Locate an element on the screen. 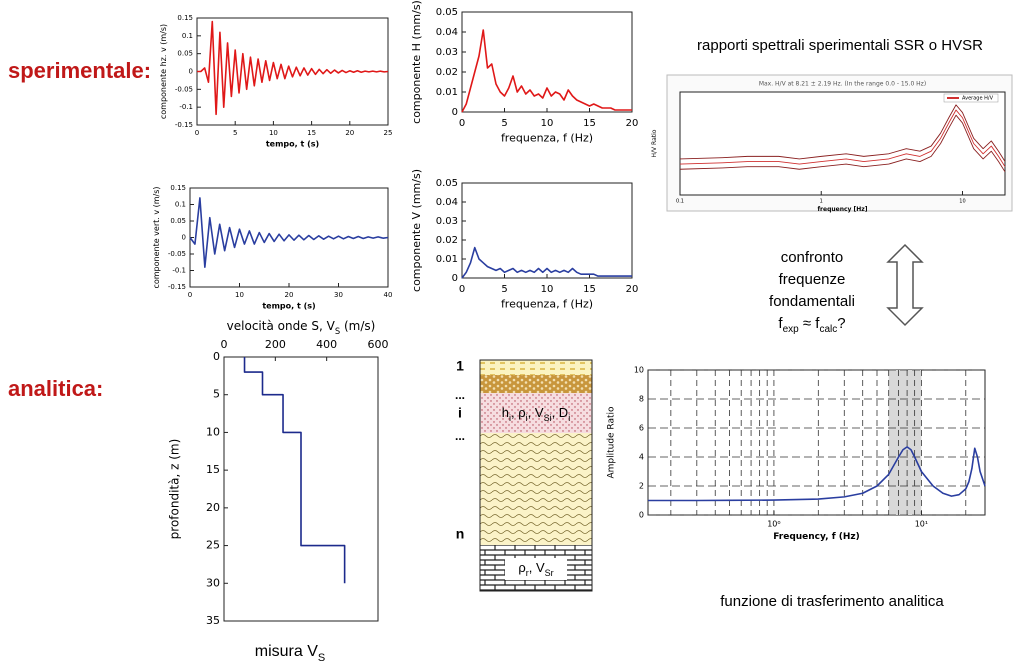 The height and width of the screenshot is (662, 1017). y-tick-label: 6 is located at coordinates (641, 428).